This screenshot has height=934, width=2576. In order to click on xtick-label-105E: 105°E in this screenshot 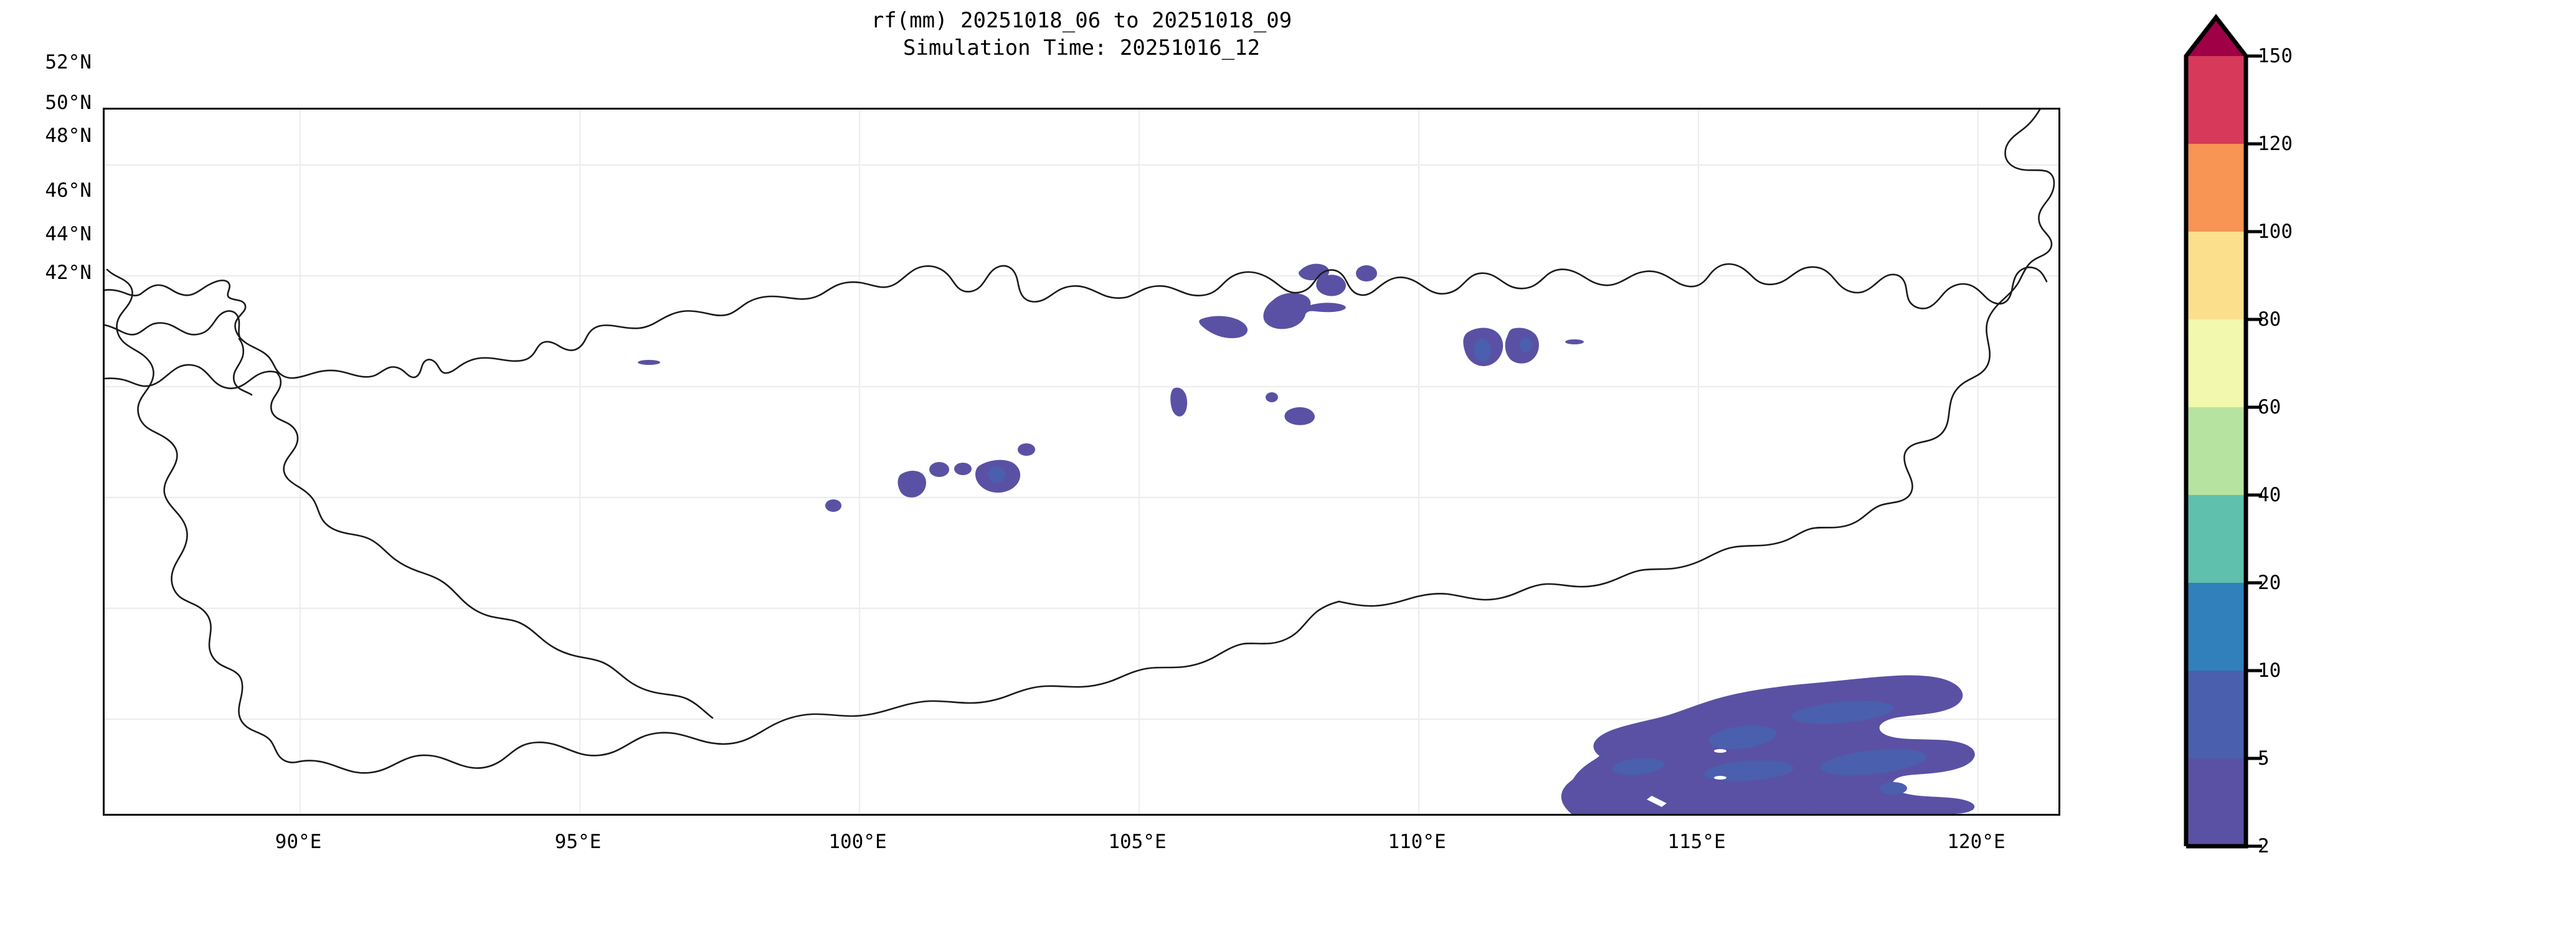, I will do `click(1137, 842)`.